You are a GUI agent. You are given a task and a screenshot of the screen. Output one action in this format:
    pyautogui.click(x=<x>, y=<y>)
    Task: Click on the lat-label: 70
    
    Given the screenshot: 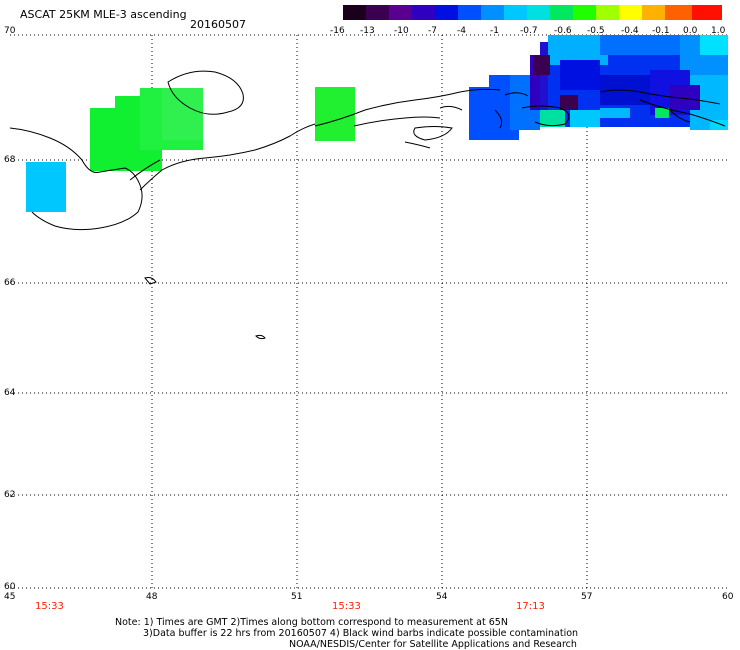 What is the action you would take?
    pyautogui.click(x=10, y=31)
    